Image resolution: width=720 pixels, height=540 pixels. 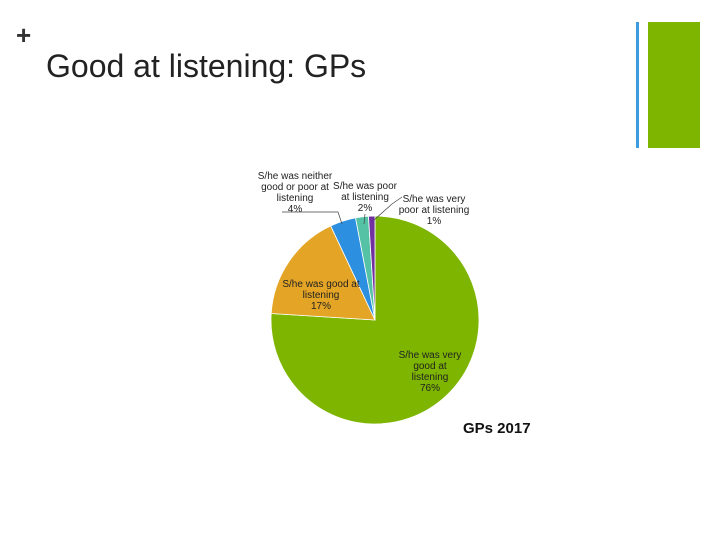 What do you see at coordinates (637, 85) in the screenshot?
I see `decor-line` at bounding box center [637, 85].